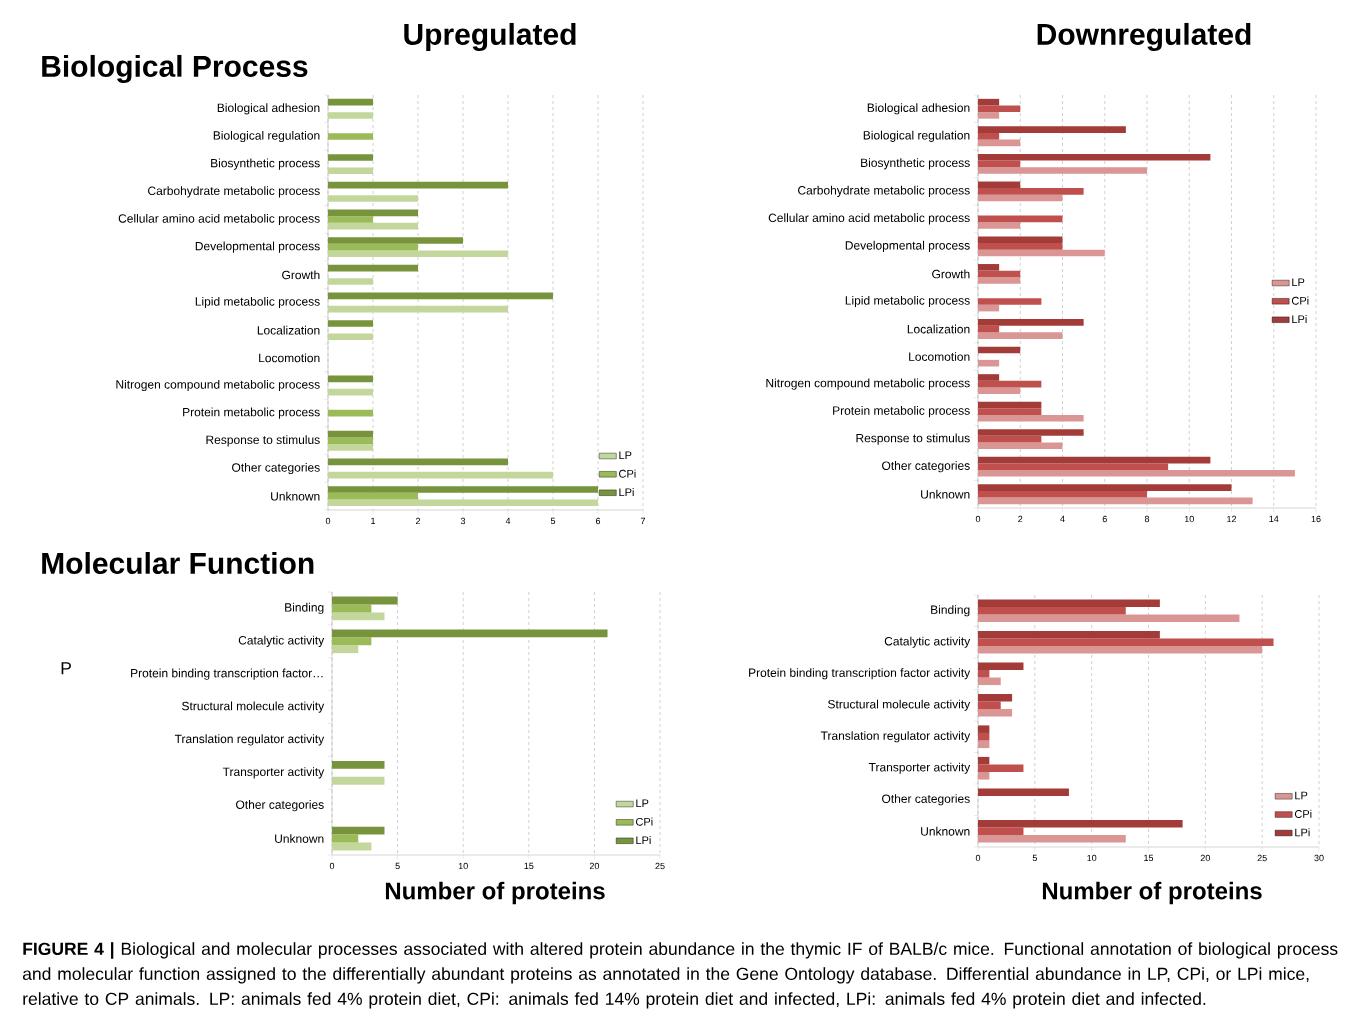  Describe the element at coordinates (1149, 858) in the screenshot. I see `x-tick-label: 15` at that location.